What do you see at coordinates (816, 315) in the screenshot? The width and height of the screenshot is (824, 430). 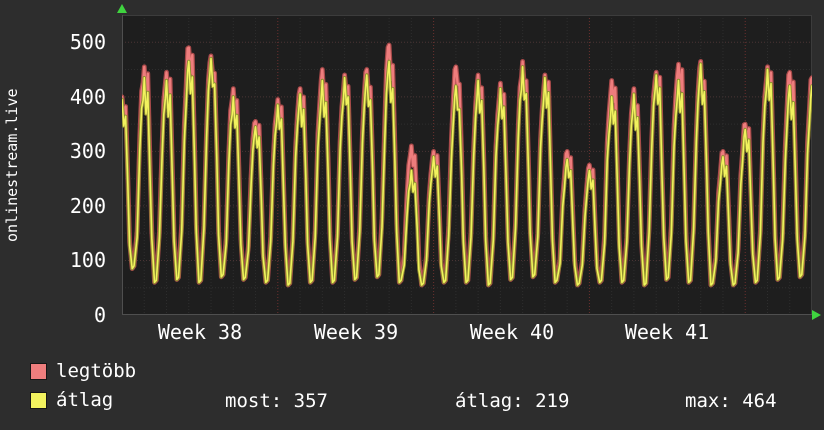 I see `x-axis-arrow-icon` at bounding box center [816, 315].